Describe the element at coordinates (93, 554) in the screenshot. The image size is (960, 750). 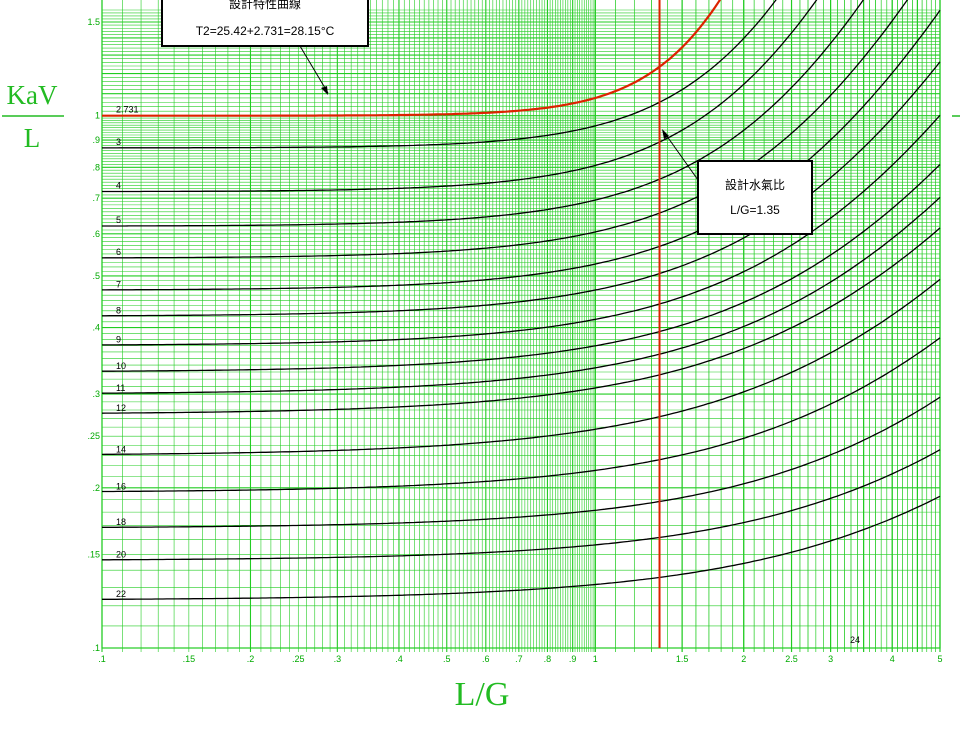
I see `y-tick-label: .15` at that location.